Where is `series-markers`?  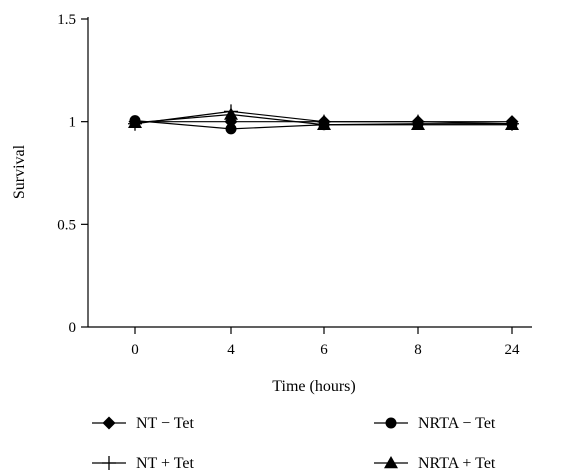 series-markers is located at coordinates (323, 119).